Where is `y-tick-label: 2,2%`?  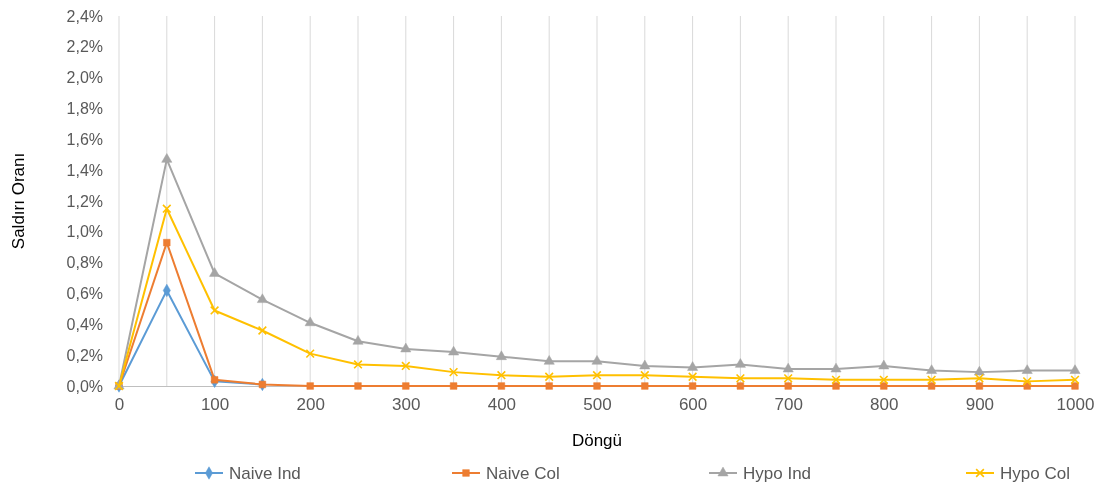
y-tick-label: 2,2% is located at coordinates (84, 47).